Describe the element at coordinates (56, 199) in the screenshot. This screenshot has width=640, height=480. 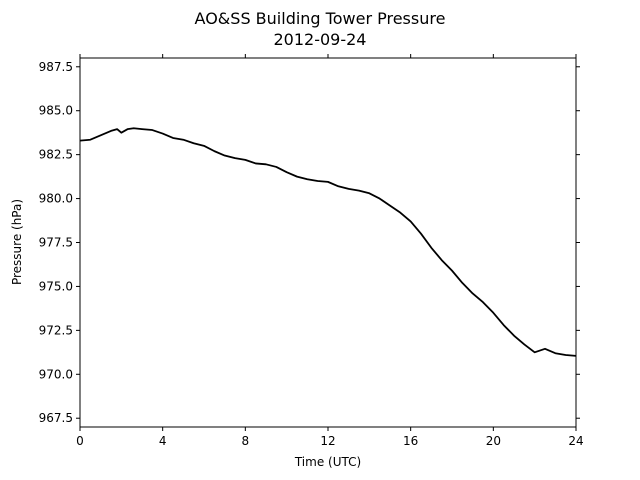
I see `y-tick-label: 980.0` at that location.